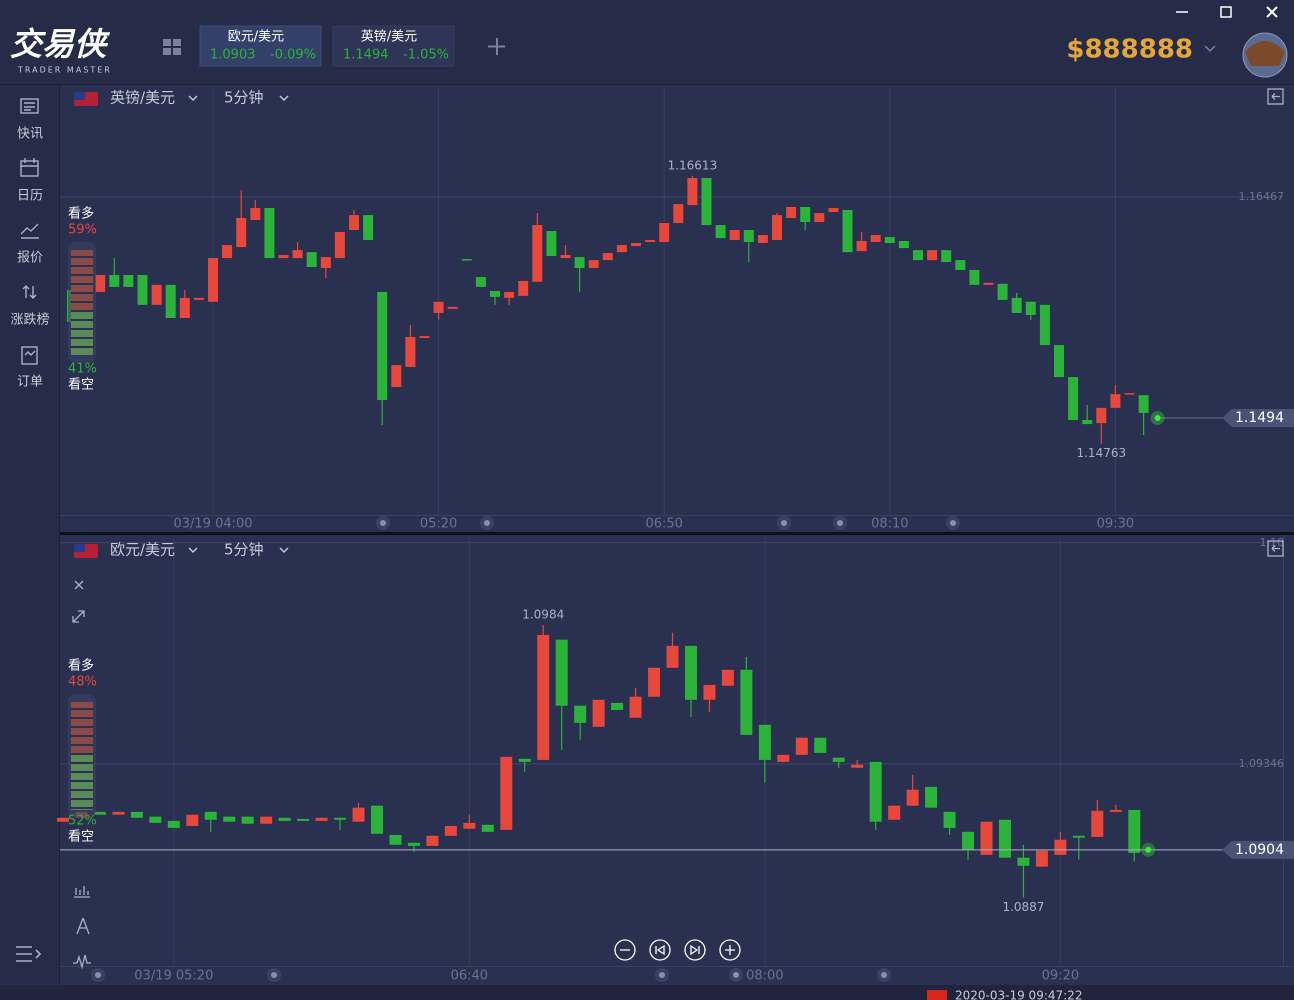 Image resolution: width=1294 pixels, height=1000 pixels. What do you see at coordinates (29, 231) in the screenshot?
I see `sidebar-icons` at bounding box center [29, 231].